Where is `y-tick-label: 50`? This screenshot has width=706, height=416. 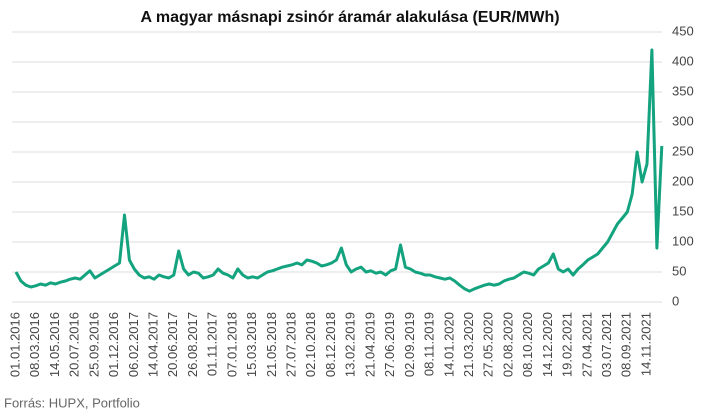 y-tick-label: 50 is located at coordinates (679, 270).